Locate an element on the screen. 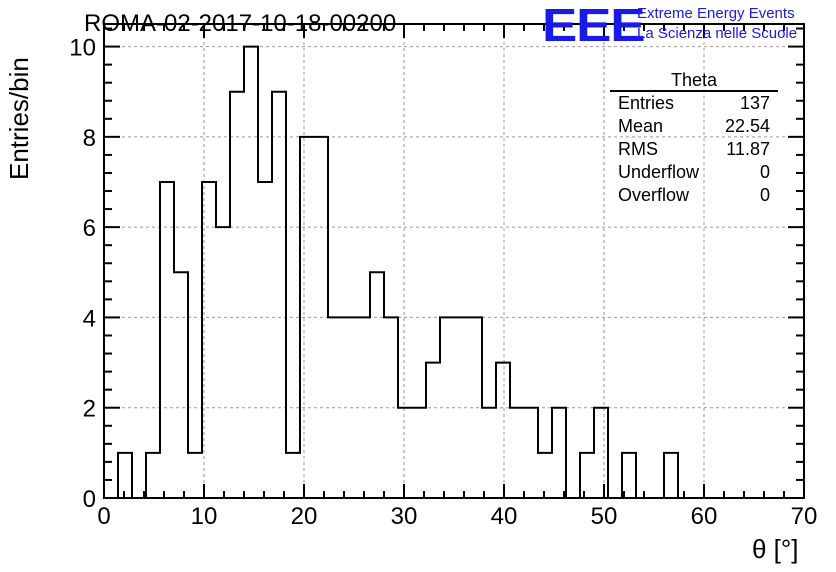  y-tick-label: 4 is located at coordinates (89, 318).